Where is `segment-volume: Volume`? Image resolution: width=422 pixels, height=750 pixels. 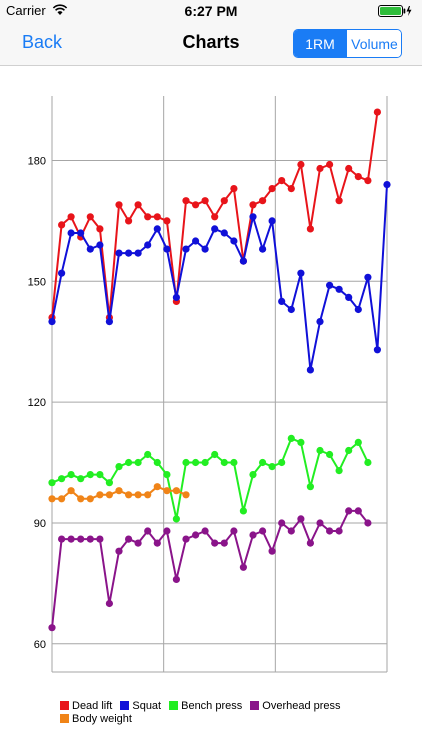
segment-volume: Volume is located at coordinates (374, 43).